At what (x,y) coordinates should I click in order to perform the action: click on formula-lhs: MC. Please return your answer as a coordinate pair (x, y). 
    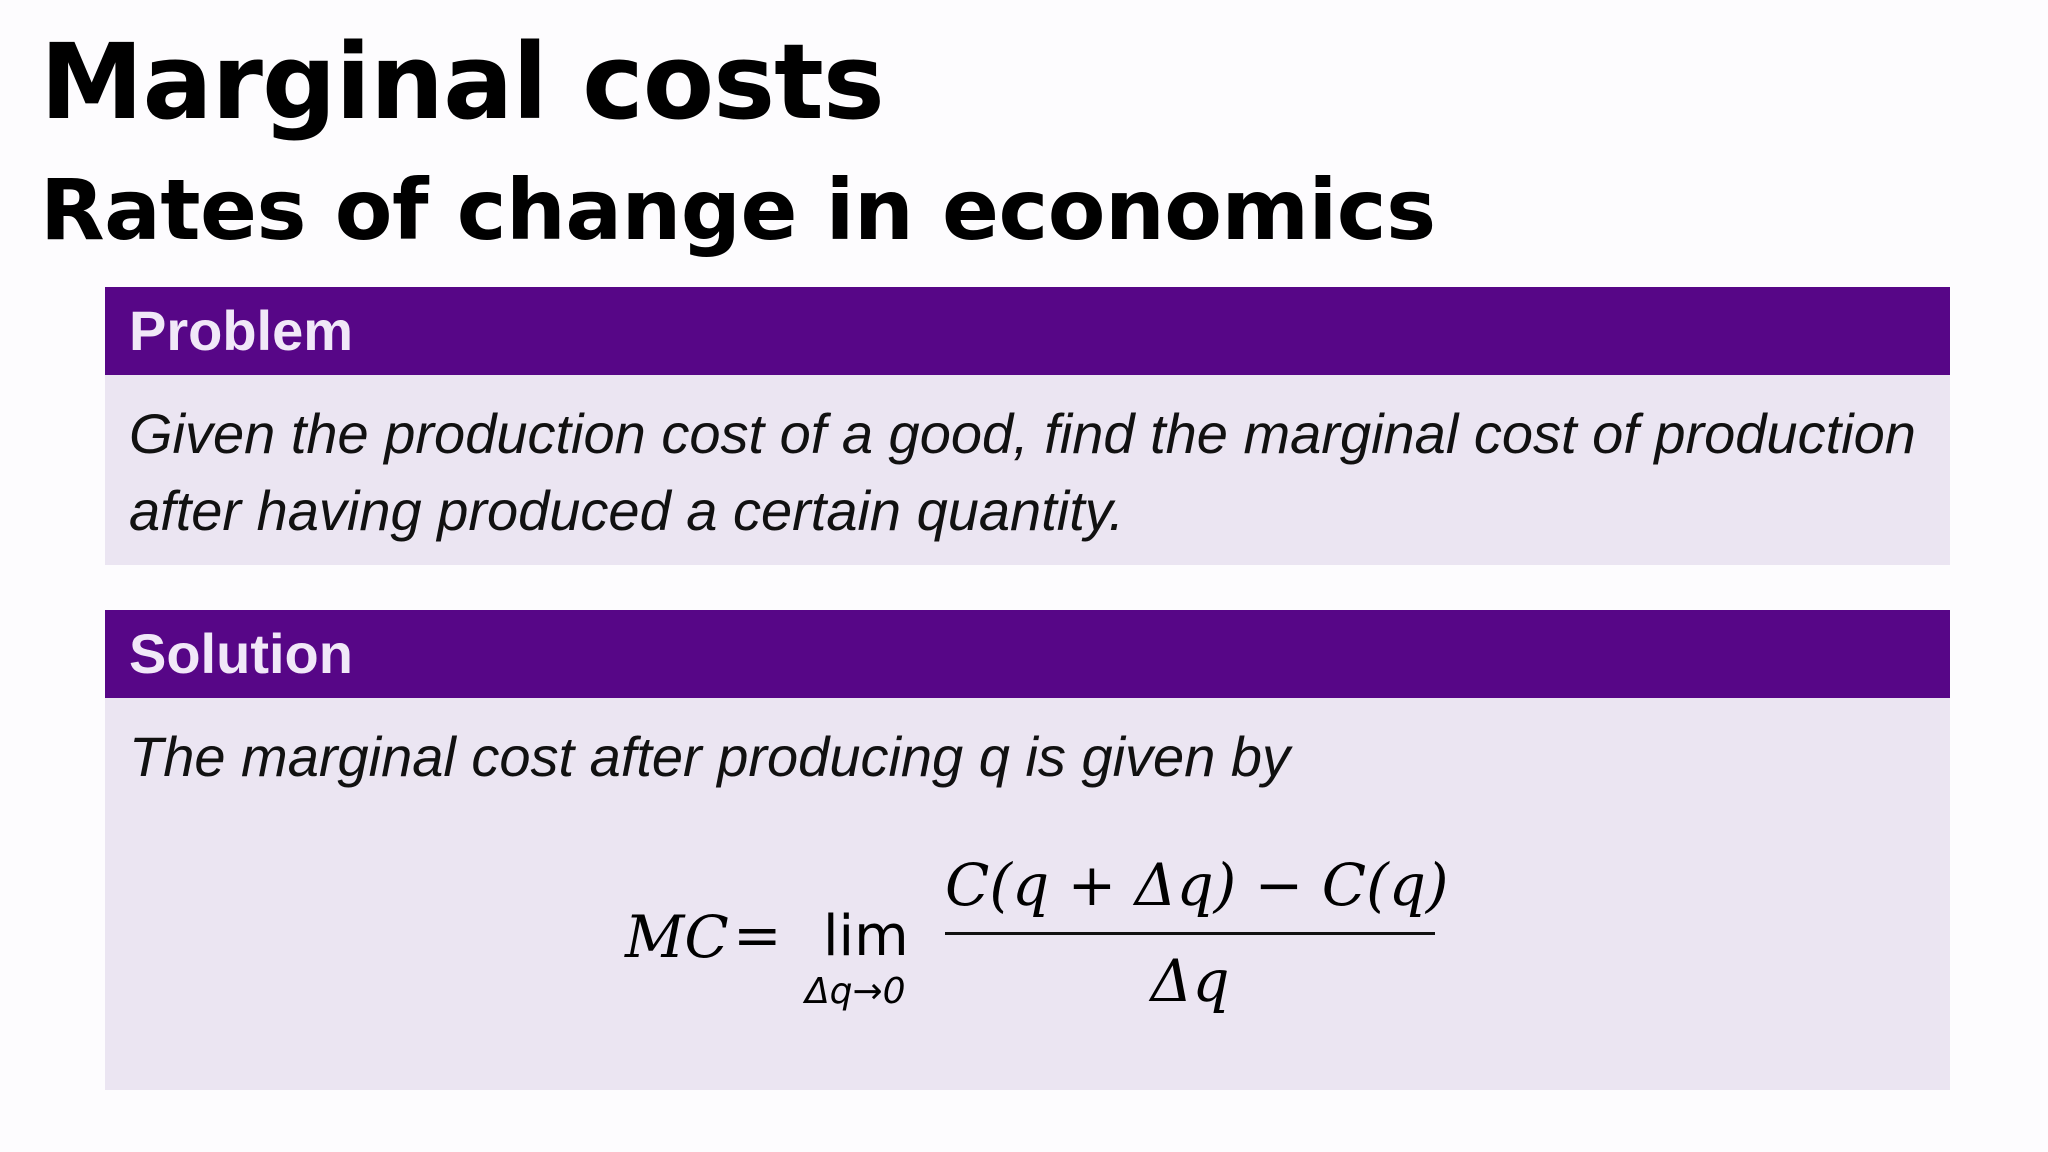
    Looking at the image, I should click on (677, 937).